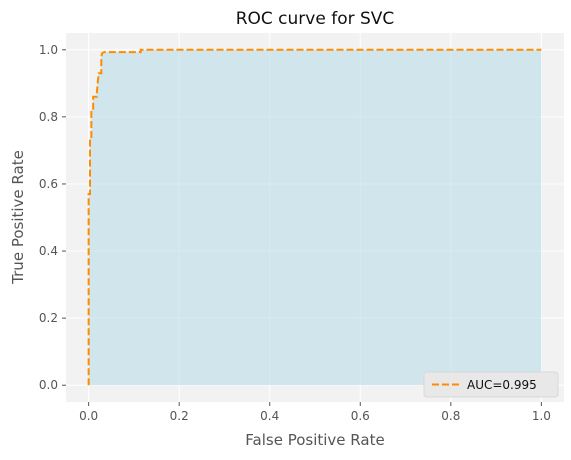 The image size is (571, 460). What do you see at coordinates (450, 416) in the screenshot?
I see `x-tick-label: 0.8` at bounding box center [450, 416].